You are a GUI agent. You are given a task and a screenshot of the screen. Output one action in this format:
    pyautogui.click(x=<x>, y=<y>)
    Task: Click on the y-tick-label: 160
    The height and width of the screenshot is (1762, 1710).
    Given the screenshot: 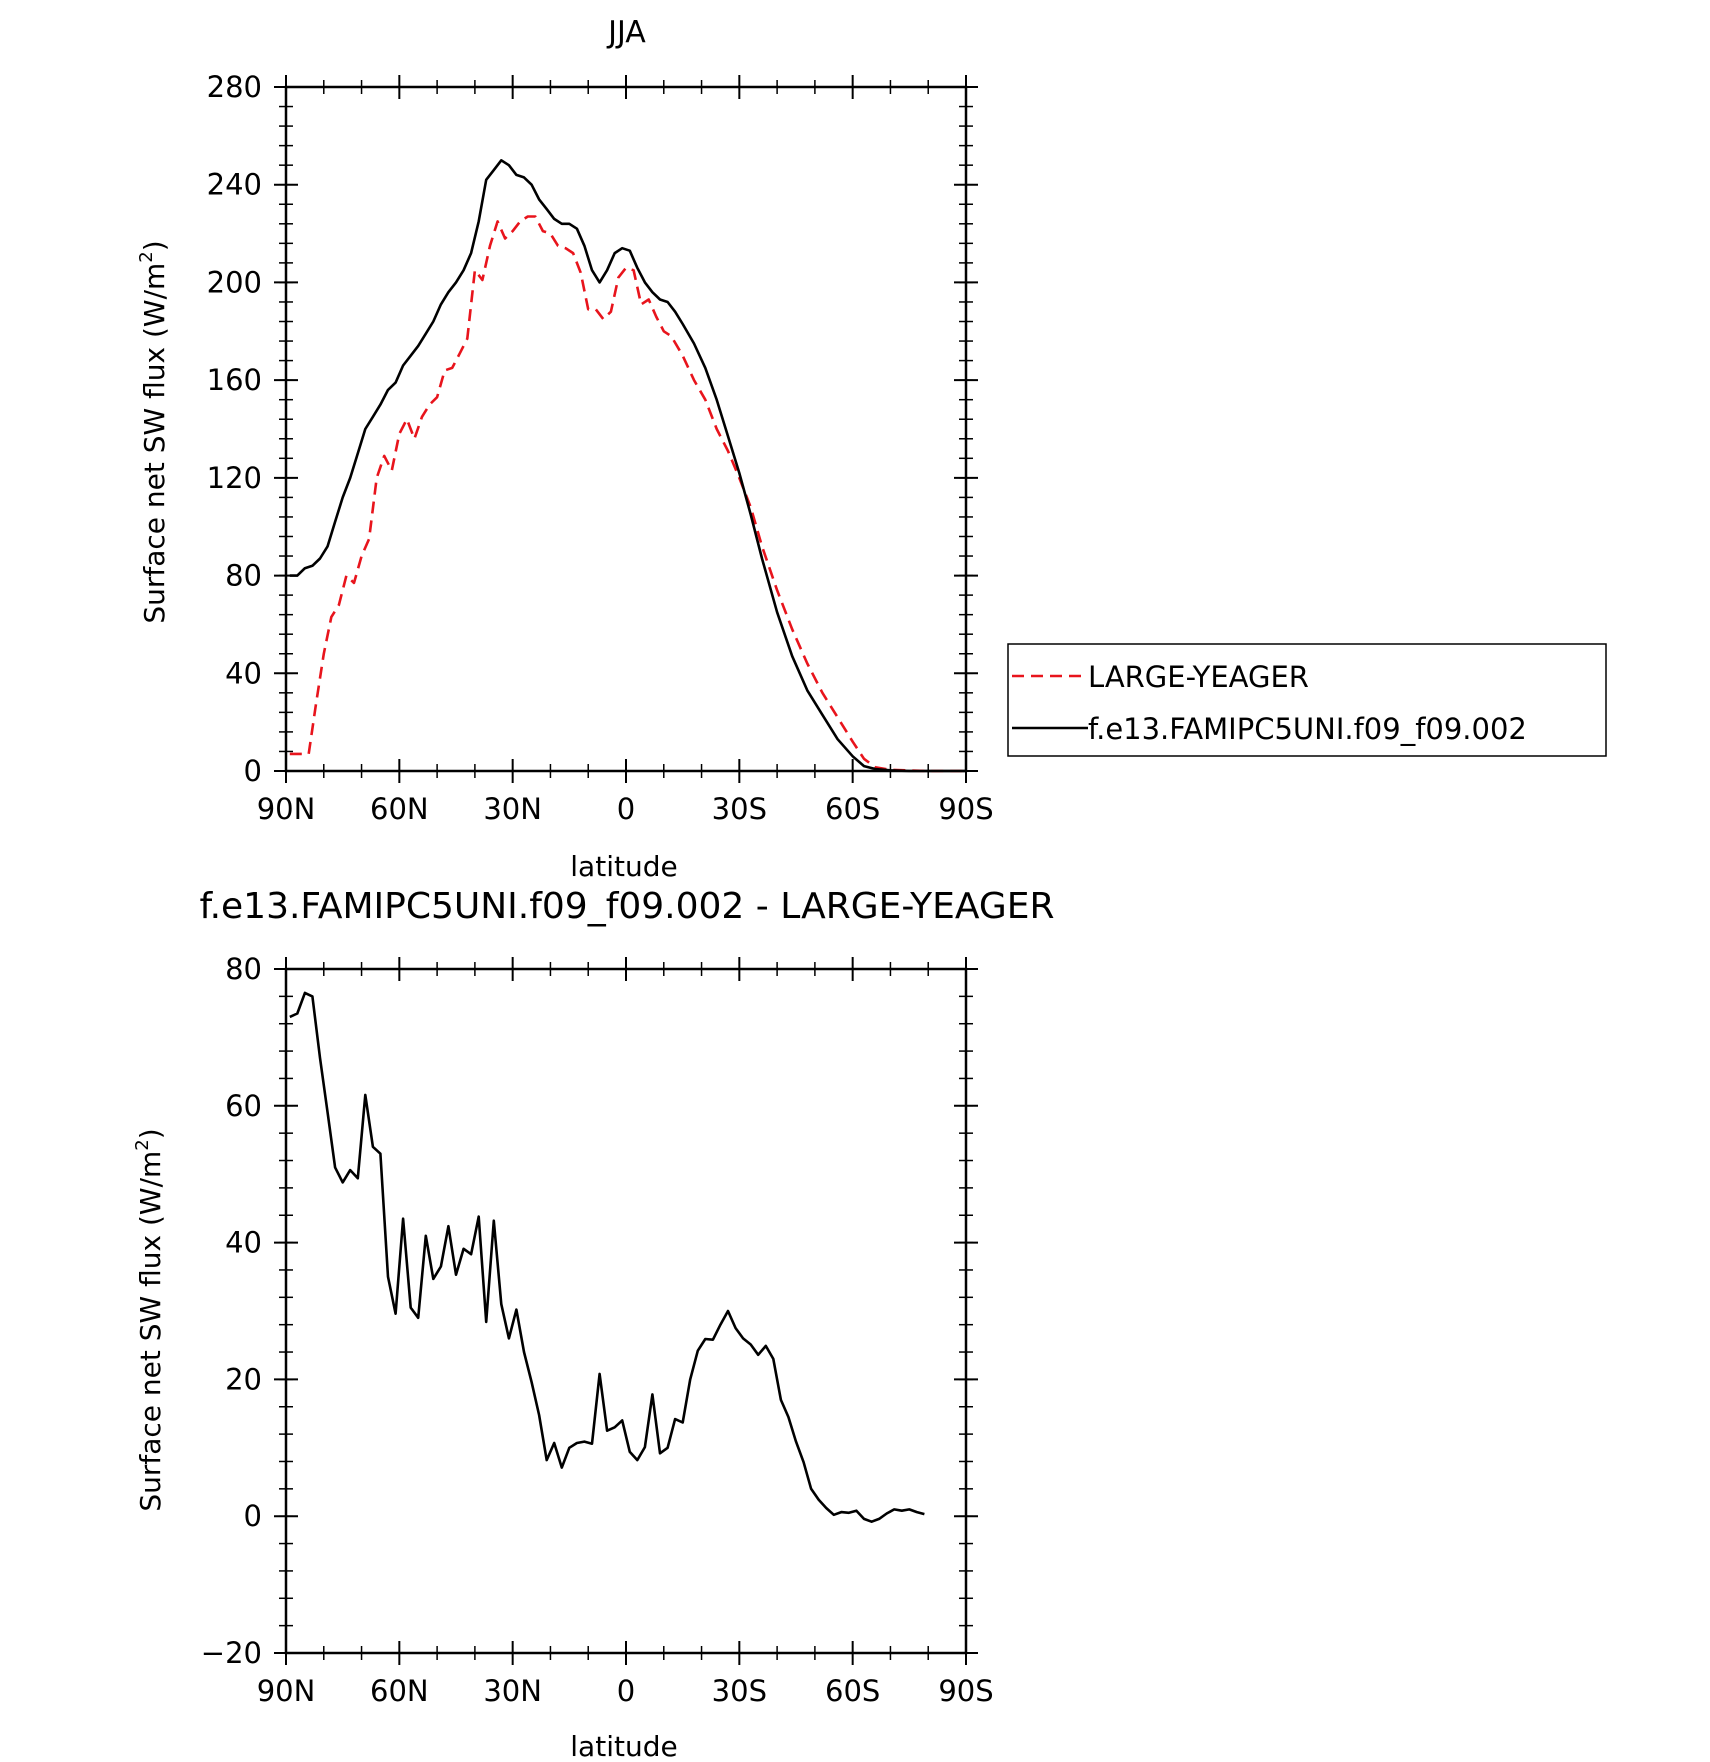 What is the action you would take?
    pyautogui.click(x=234, y=380)
    